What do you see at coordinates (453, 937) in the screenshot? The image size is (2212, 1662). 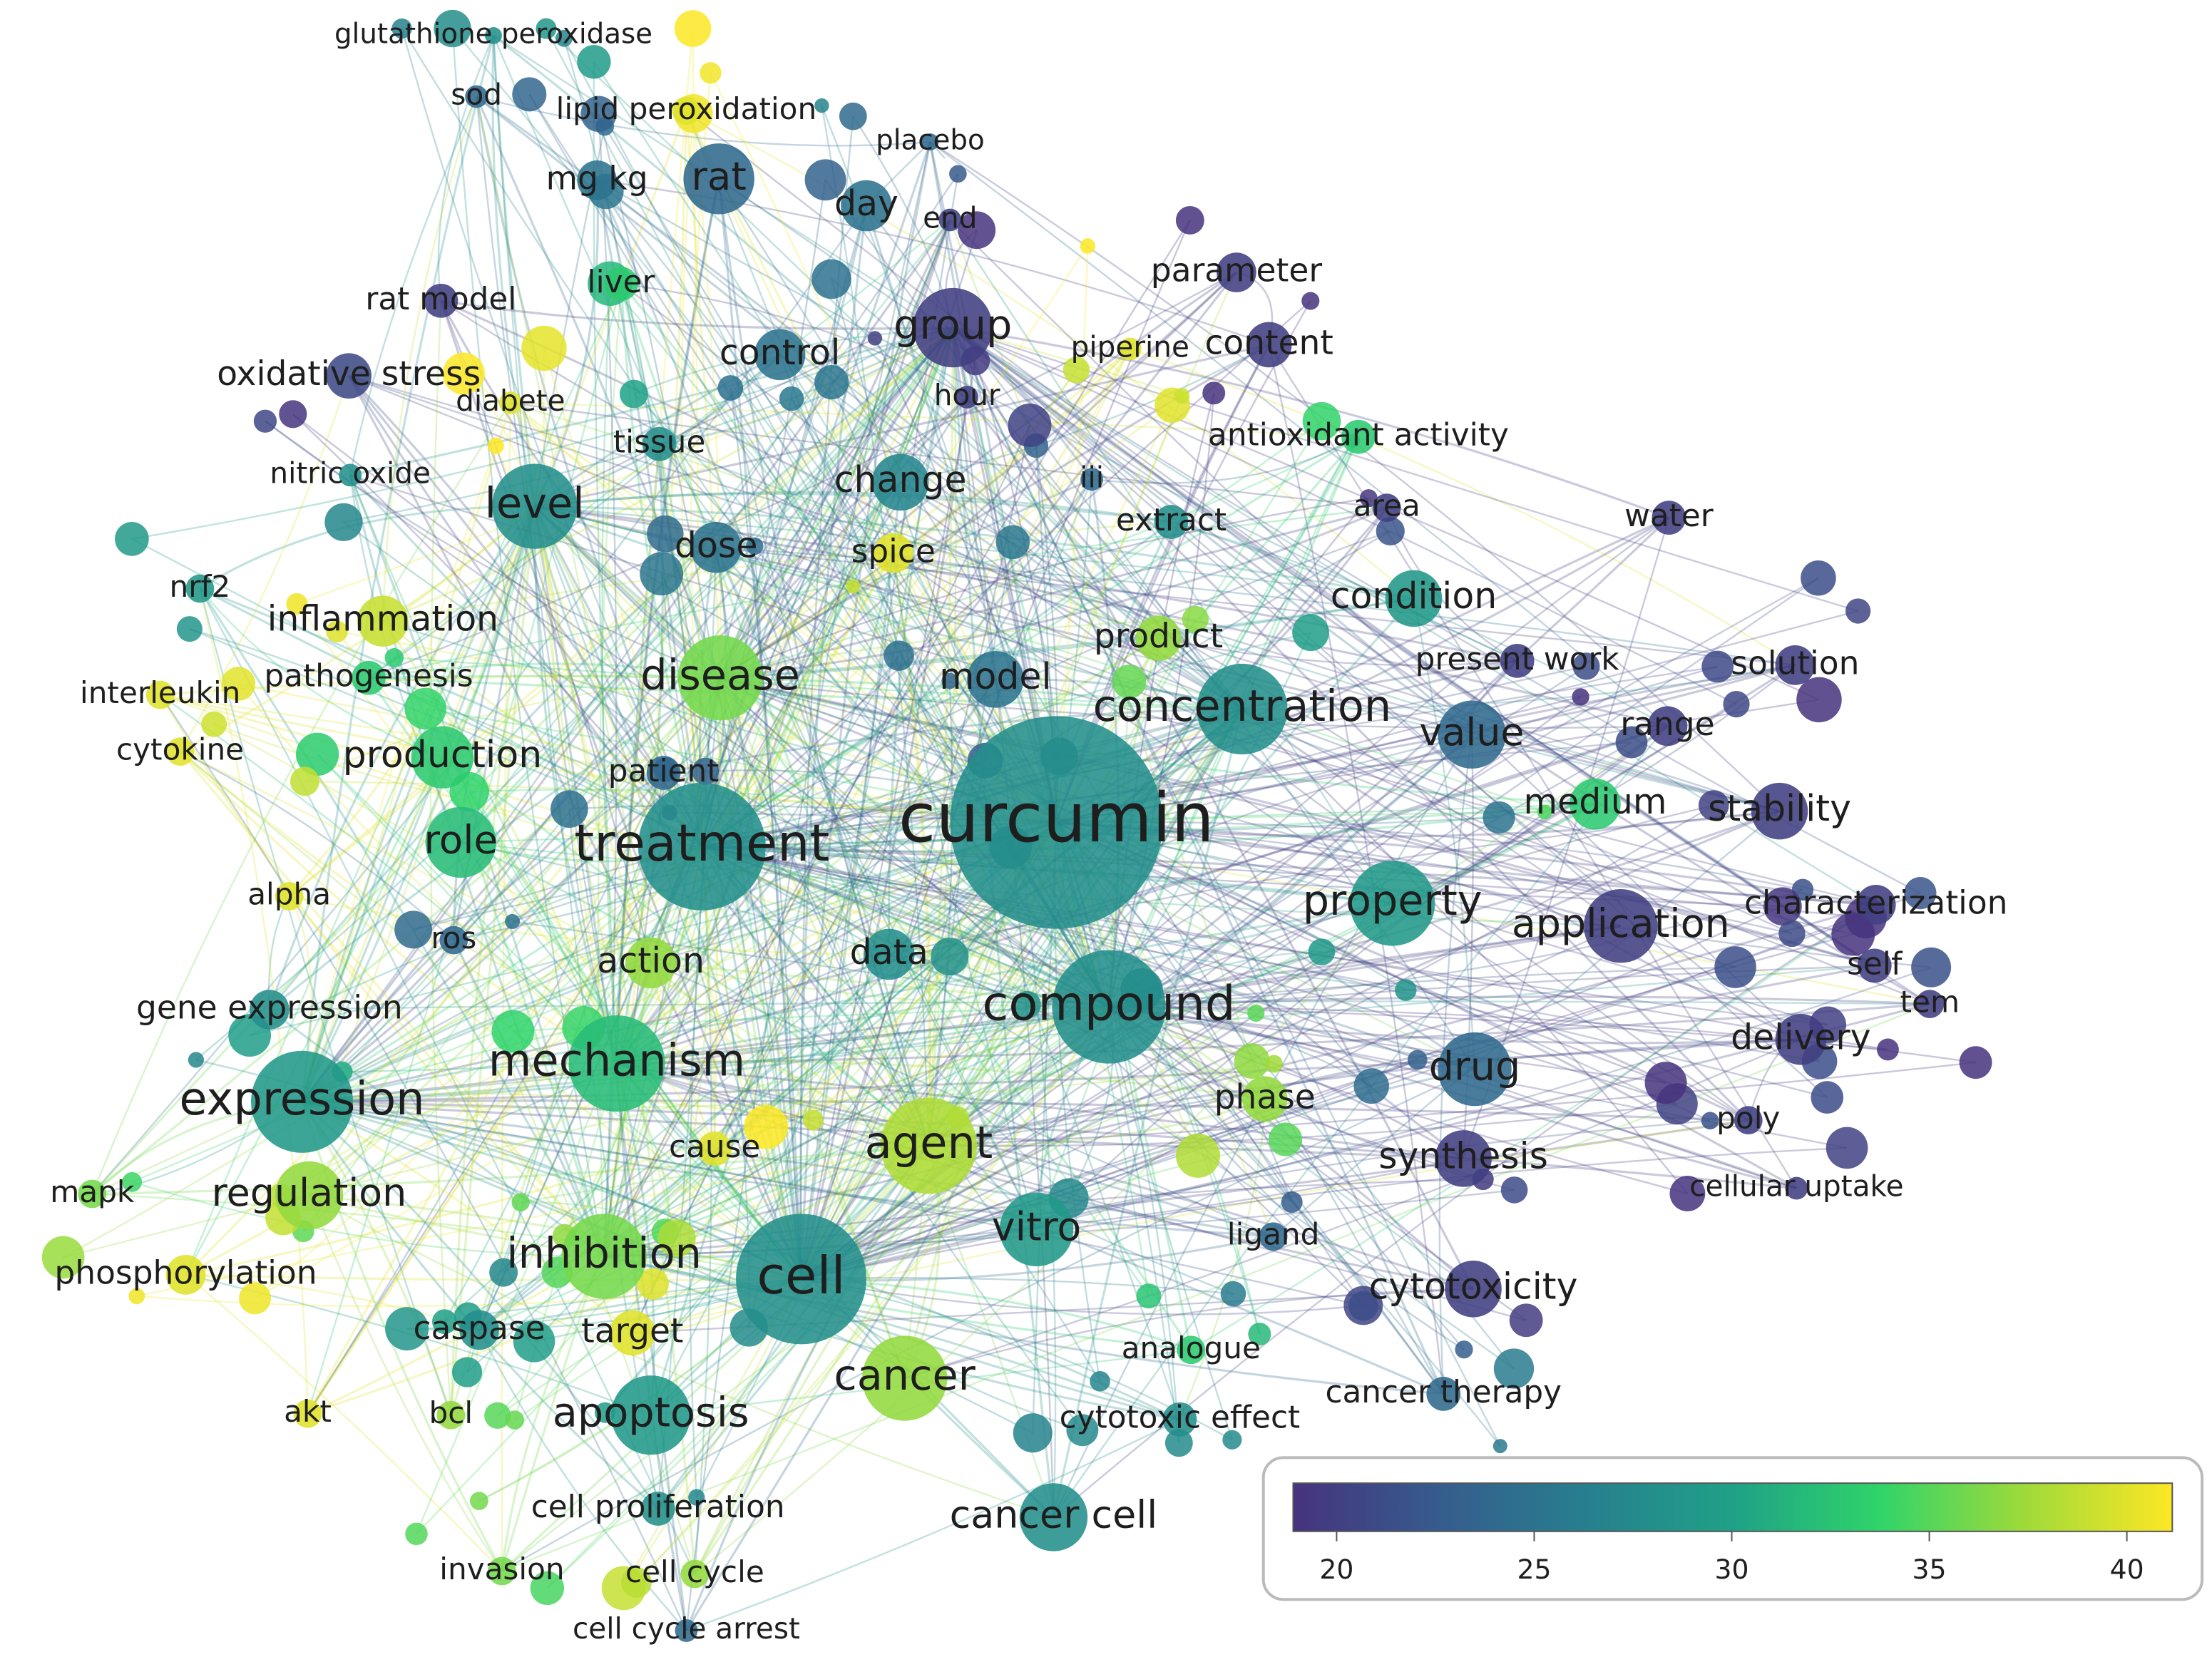 I see `node-label: ros` at bounding box center [453, 937].